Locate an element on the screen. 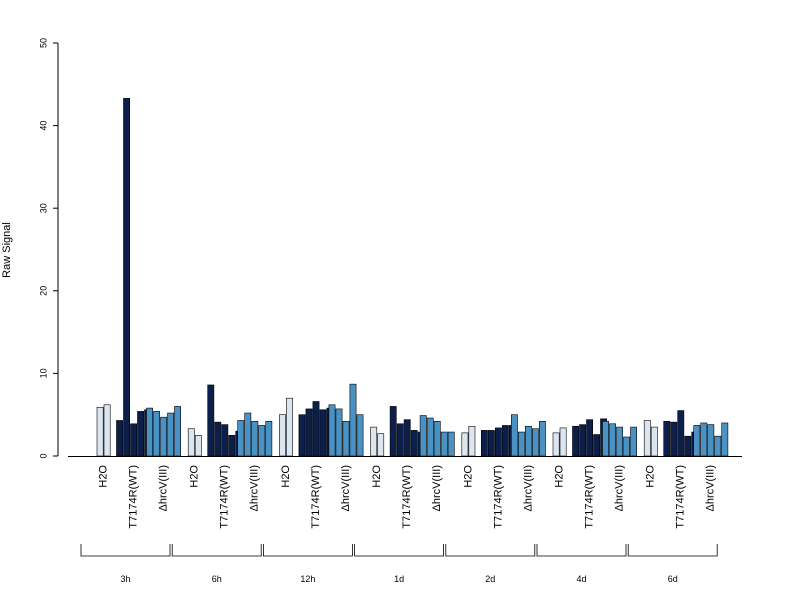 The image size is (800, 600). y-axis: 0 10 20 30 40 50 is located at coordinates (48, 248).